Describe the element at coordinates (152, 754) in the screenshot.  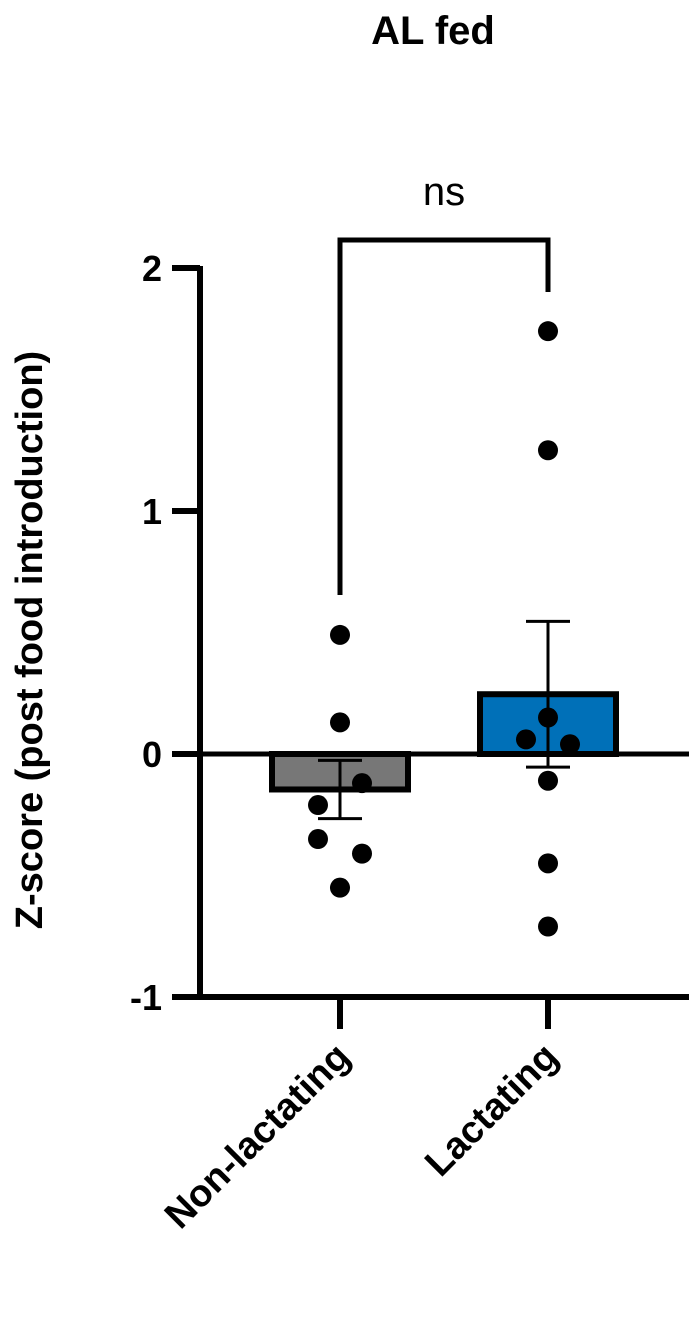
I see `y-tick-label: 0` at that location.